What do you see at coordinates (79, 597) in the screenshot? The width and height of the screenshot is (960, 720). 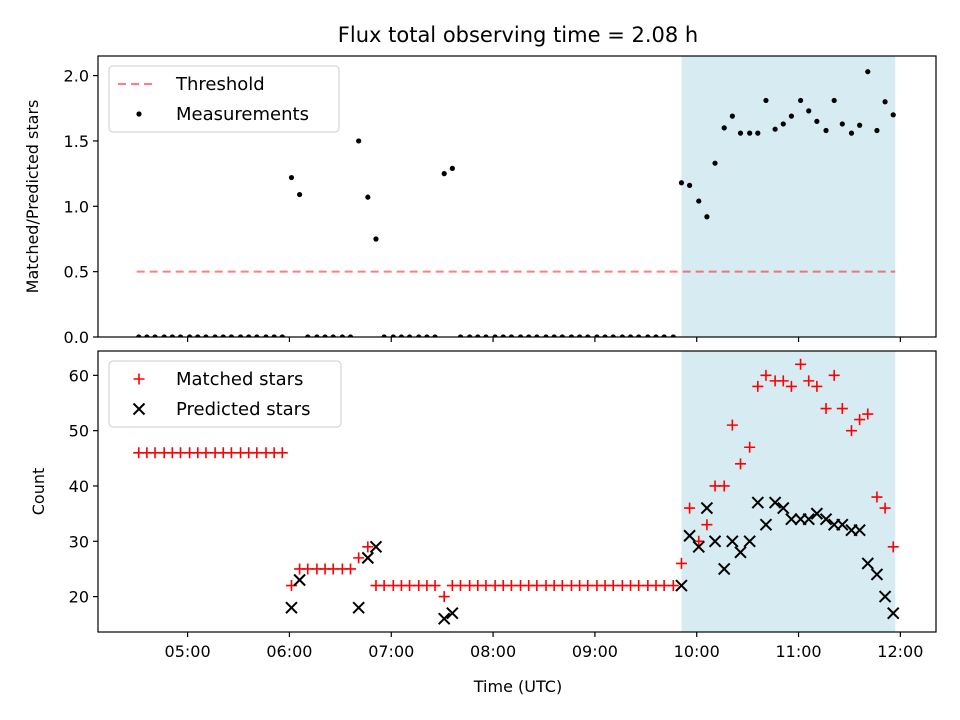 I see `y-tick-label: 20` at bounding box center [79, 597].